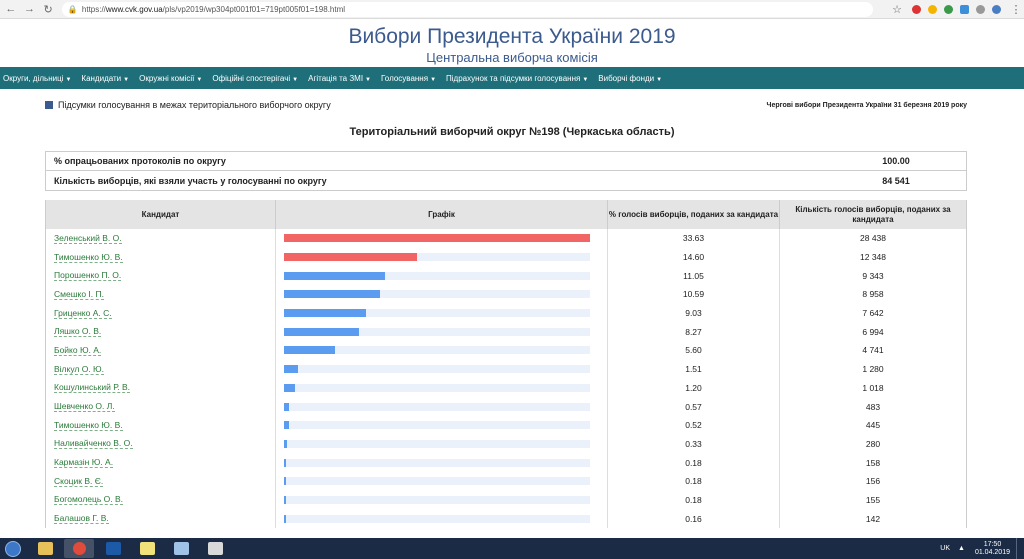  What do you see at coordinates (181, 548) in the screenshot?
I see `taskbar-app-blue` at bounding box center [181, 548].